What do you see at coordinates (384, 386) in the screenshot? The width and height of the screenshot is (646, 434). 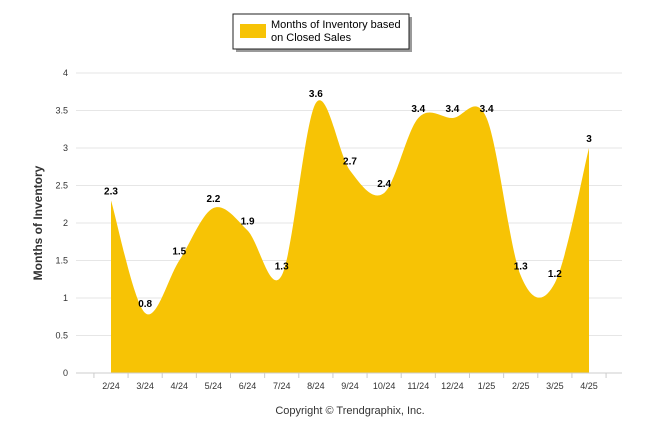 I see `x-tick-label: 10/24` at bounding box center [384, 386].